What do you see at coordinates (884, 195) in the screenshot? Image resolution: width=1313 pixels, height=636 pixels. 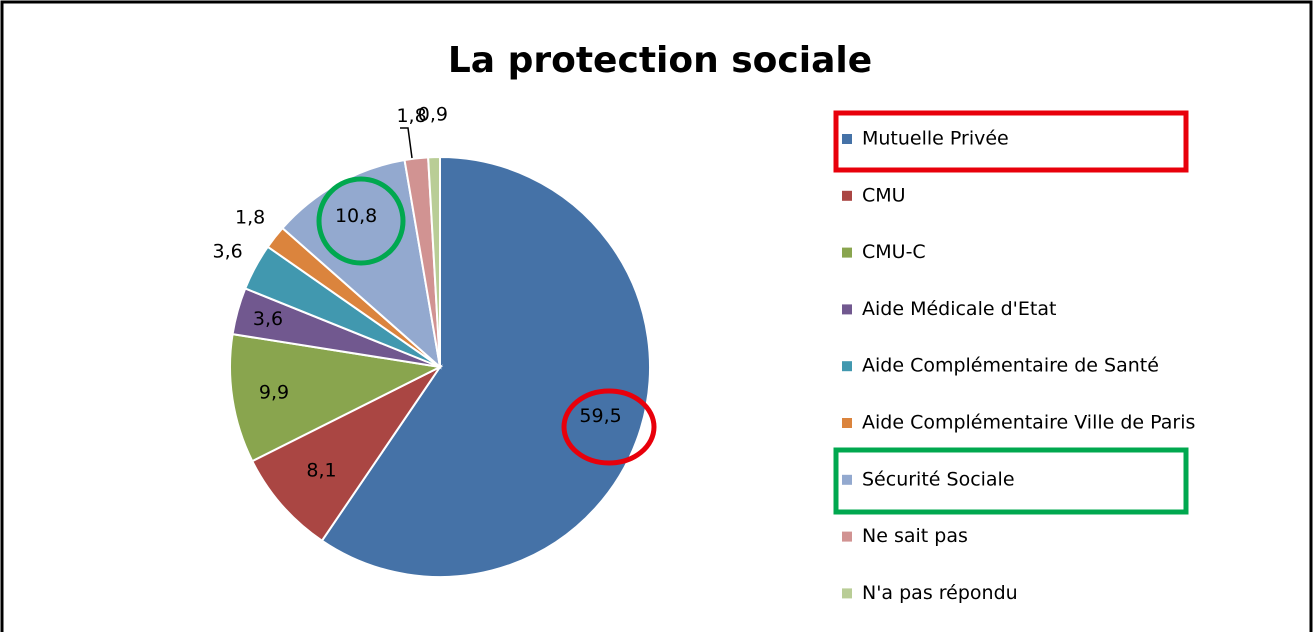 I see `legend-label: CMU` at bounding box center [884, 195].